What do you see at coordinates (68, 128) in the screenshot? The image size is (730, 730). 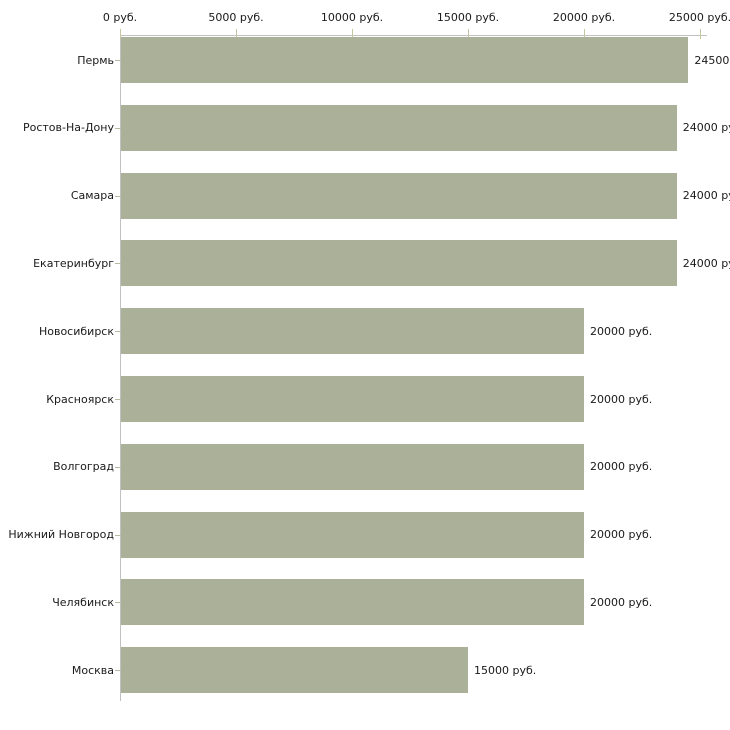 I see `category-label: Ростов-На-Дону` at bounding box center [68, 128].